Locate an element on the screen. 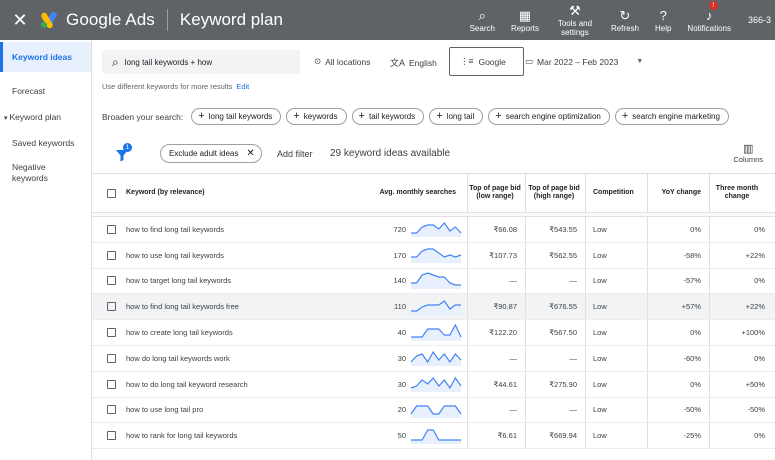 This screenshot has height=460, width=775. broaden-label: Broaden your search: is located at coordinates (143, 116).